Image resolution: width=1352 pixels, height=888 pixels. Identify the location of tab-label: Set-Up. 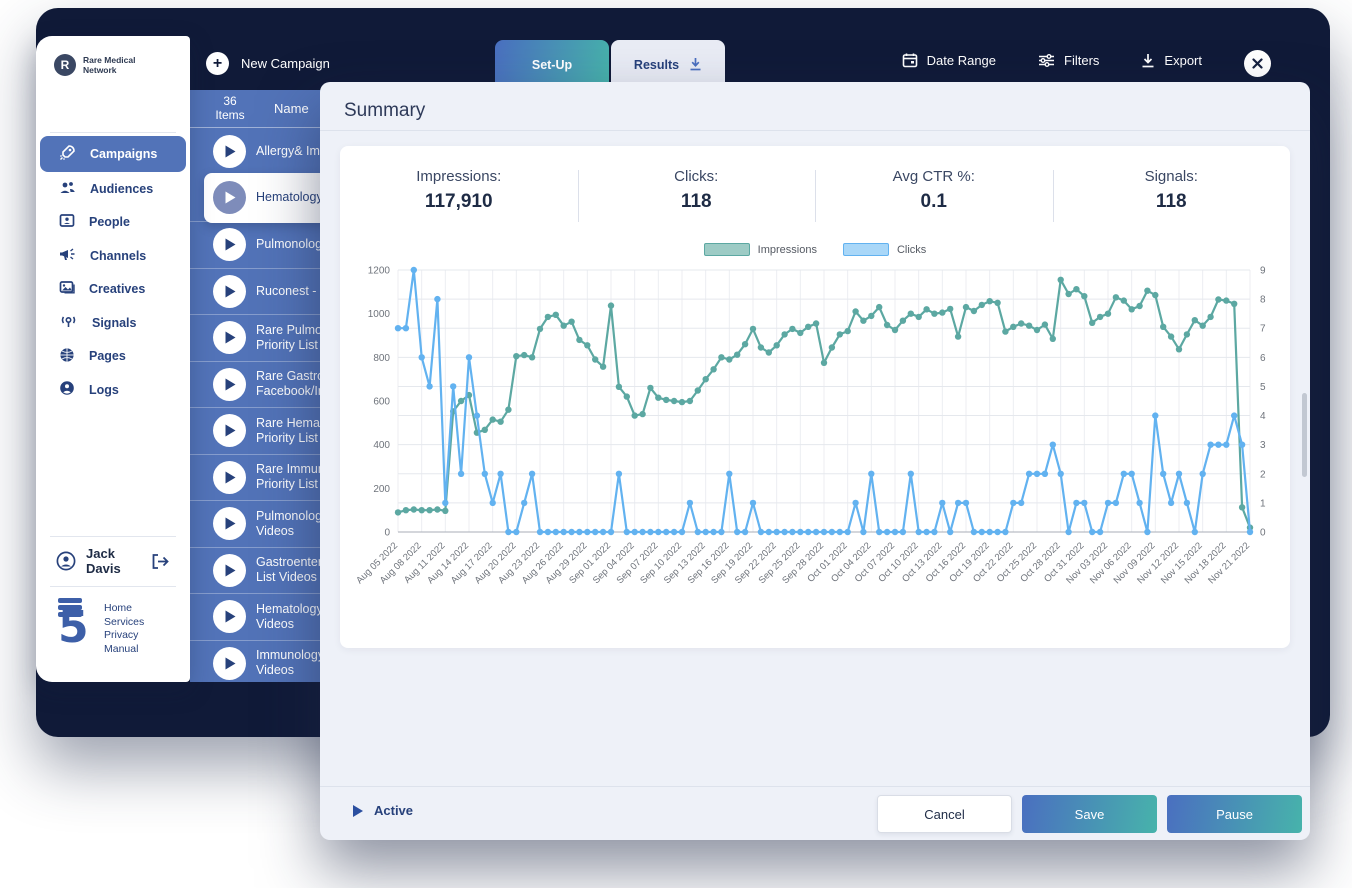
(552, 65).